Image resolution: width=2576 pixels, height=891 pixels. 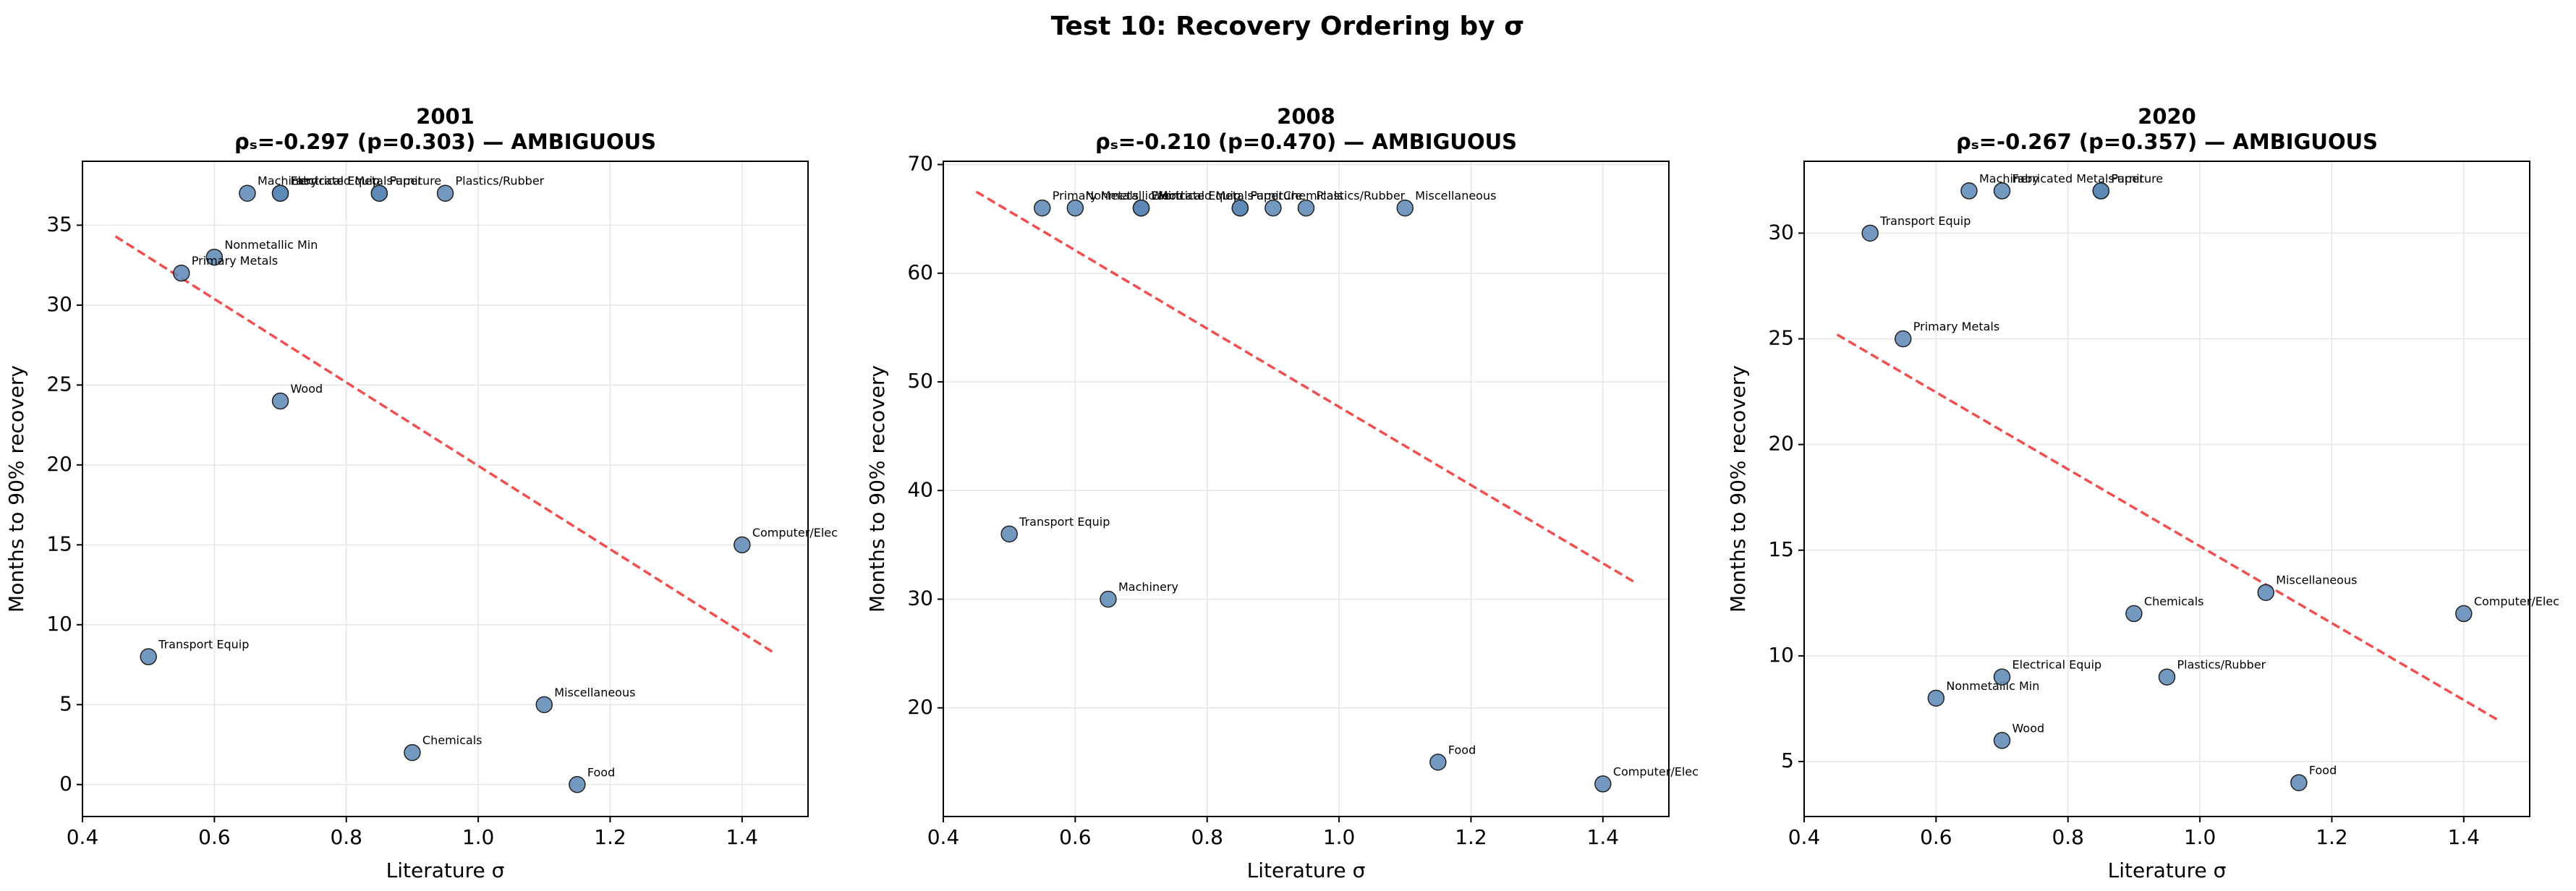 What do you see at coordinates (1306, 141) in the screenshot?
I see `subplot-subtitle: ρₛ=-0.210 (p=0.470) — AMBIGUOUS` at bounding box center [1306, 141].